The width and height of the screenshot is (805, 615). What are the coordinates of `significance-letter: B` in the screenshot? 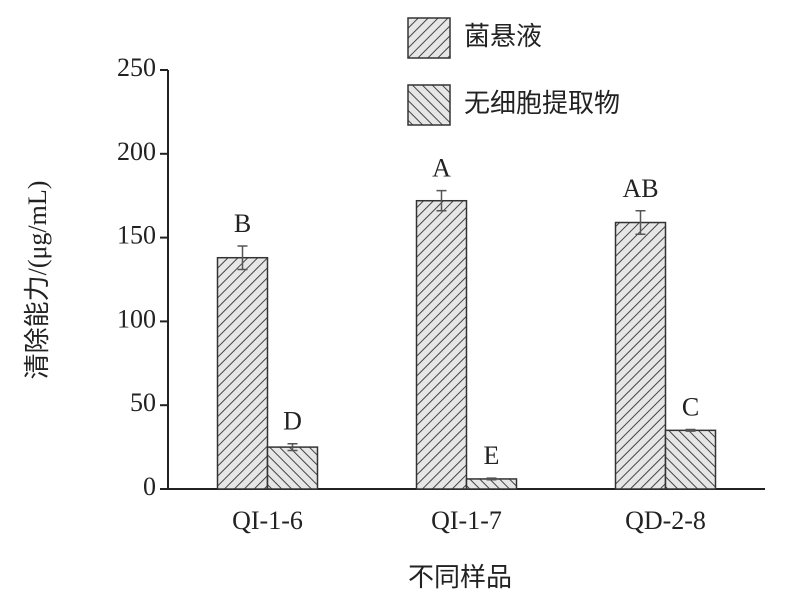 It's located at (242, 223).